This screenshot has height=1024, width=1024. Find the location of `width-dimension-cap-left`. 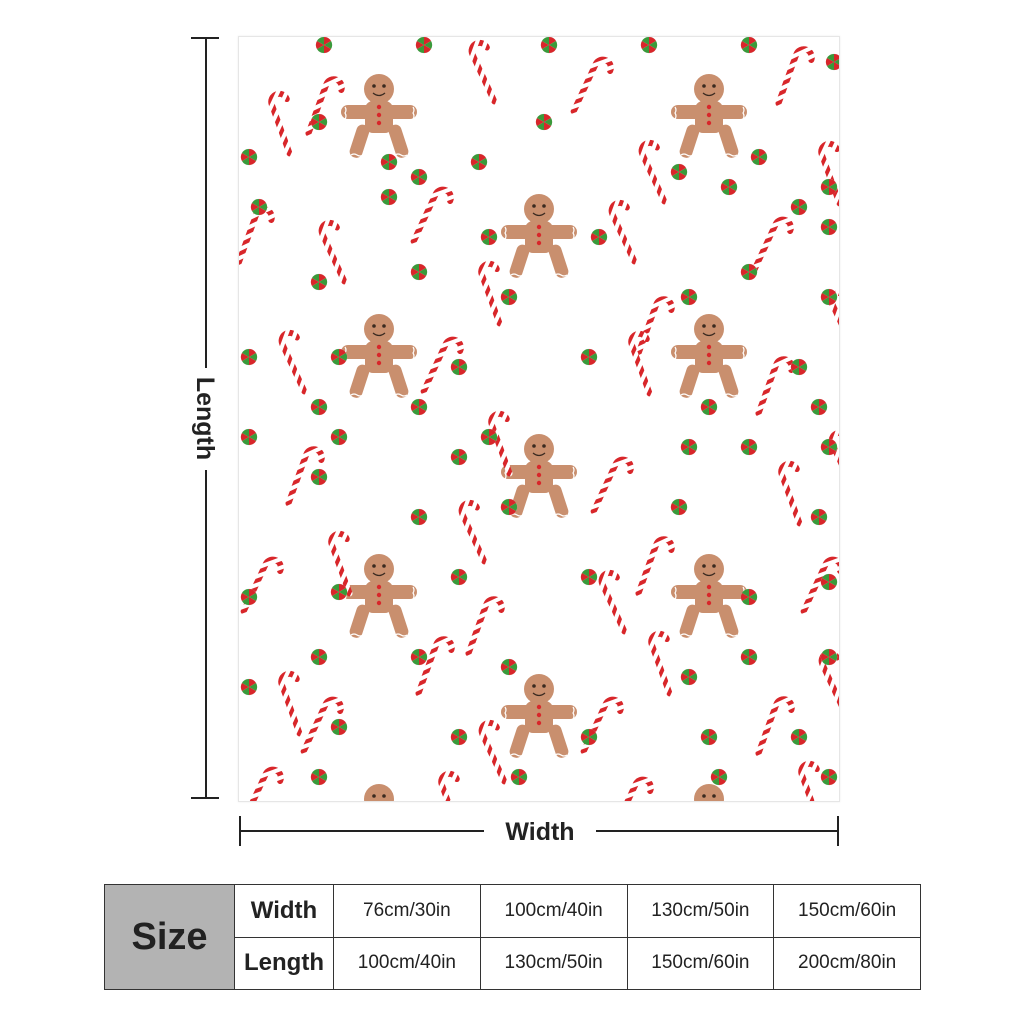

width-dimension-cap-left is located at coordinates (240, 831).